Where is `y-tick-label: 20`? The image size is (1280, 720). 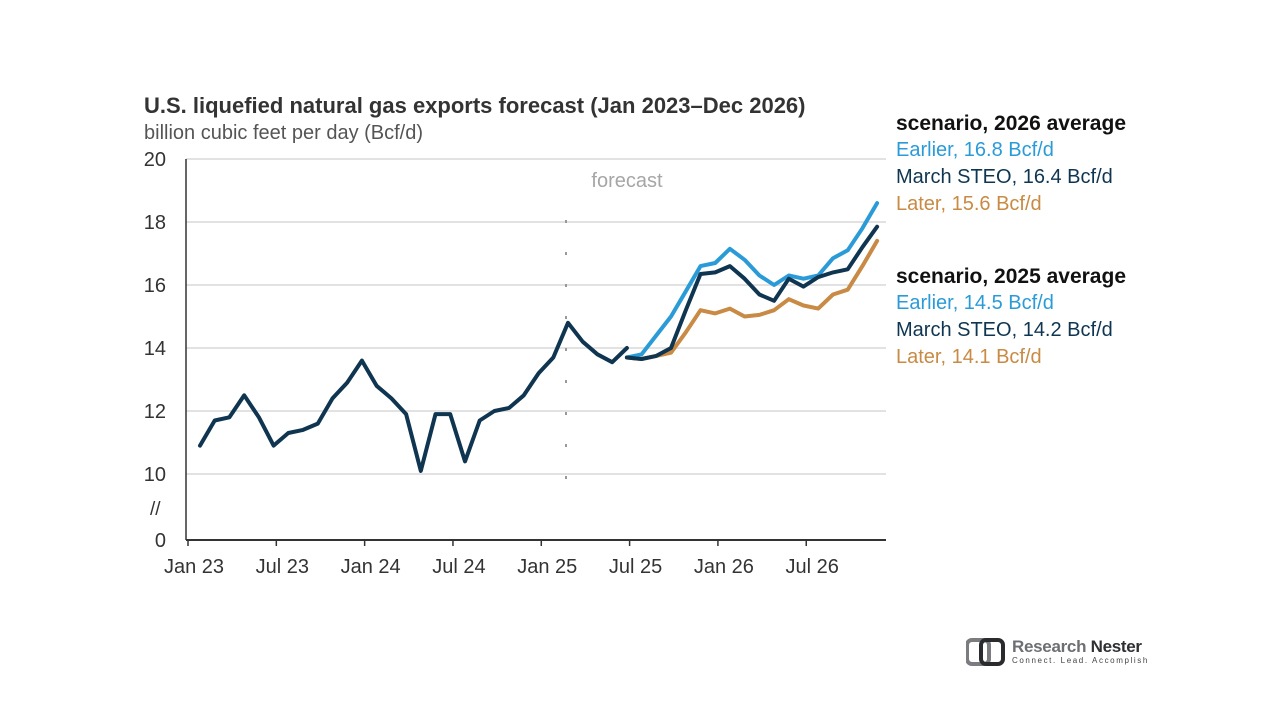
y-tick-label: 20 is located at coordinates (155, 160).